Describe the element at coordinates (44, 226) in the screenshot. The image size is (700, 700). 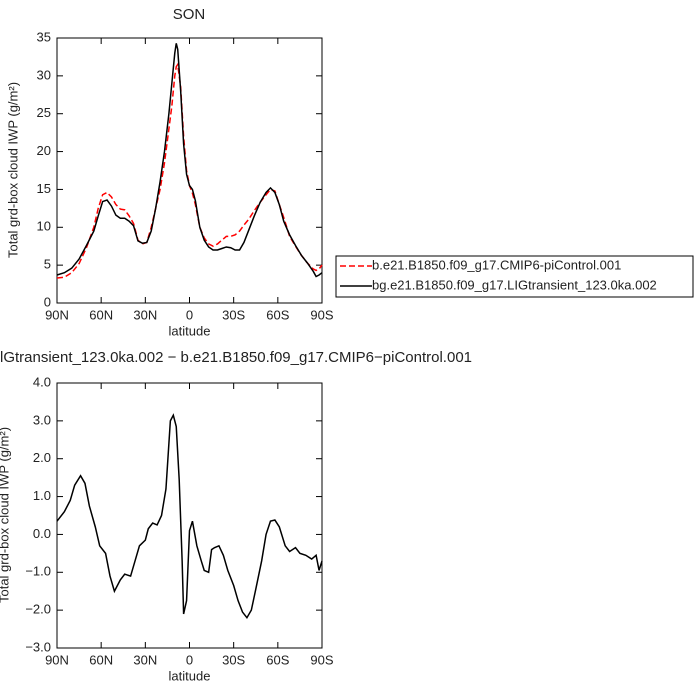
I see `y-tick-label: 10` at that location.